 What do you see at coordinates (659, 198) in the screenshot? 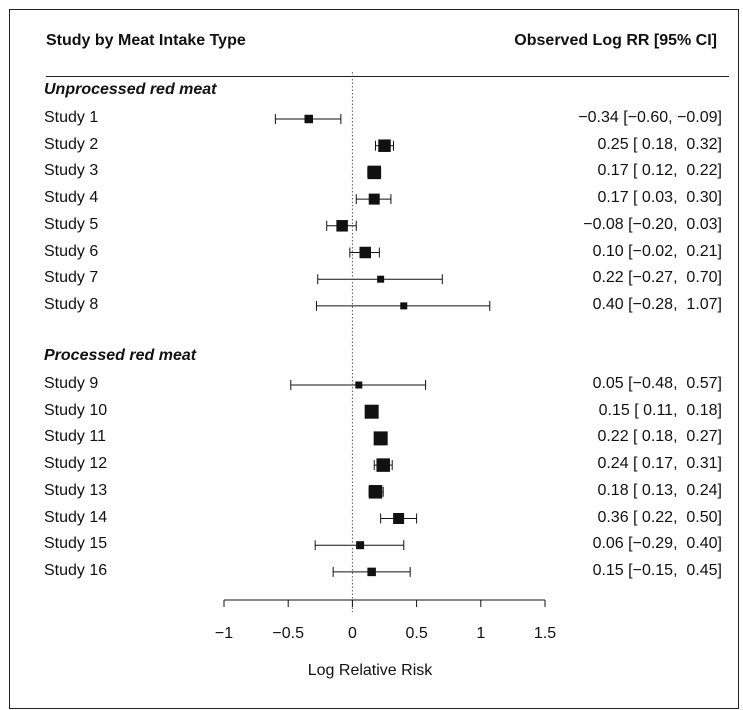
I see `estimate-ci-text: 0.17 [ 0.03, 0.30]` at bounding box center [659, 198].